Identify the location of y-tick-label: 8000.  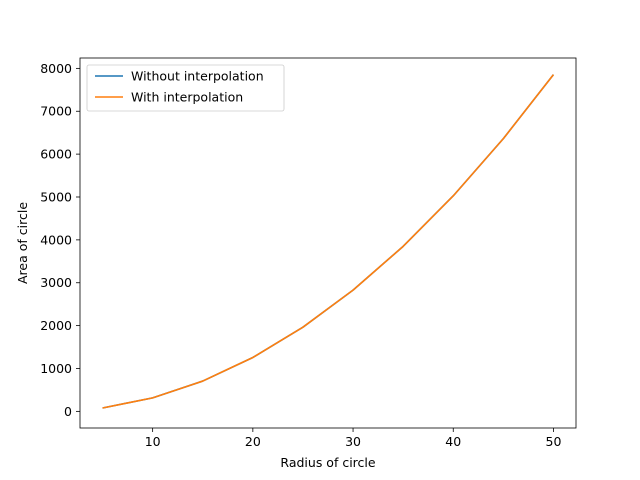
(56, 68).